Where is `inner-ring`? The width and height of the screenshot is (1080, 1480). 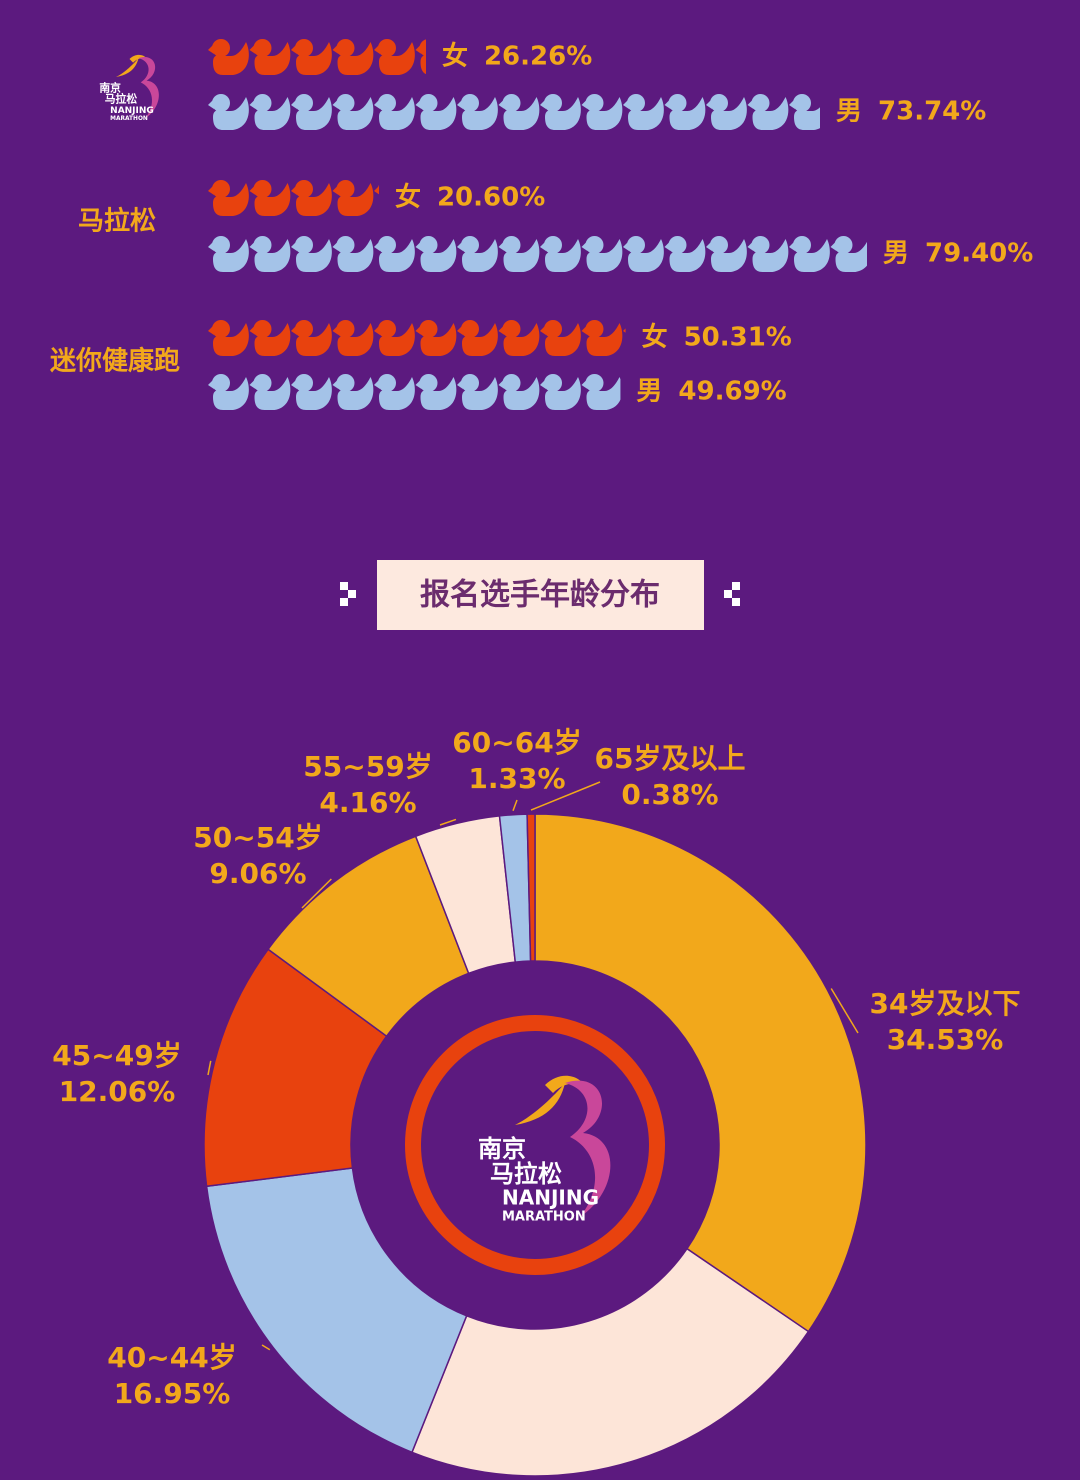
inner-ring is located at coordinates (535, 1145).